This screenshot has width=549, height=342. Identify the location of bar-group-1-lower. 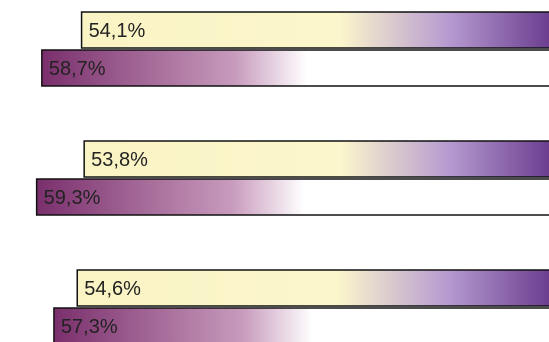
(295, 68).